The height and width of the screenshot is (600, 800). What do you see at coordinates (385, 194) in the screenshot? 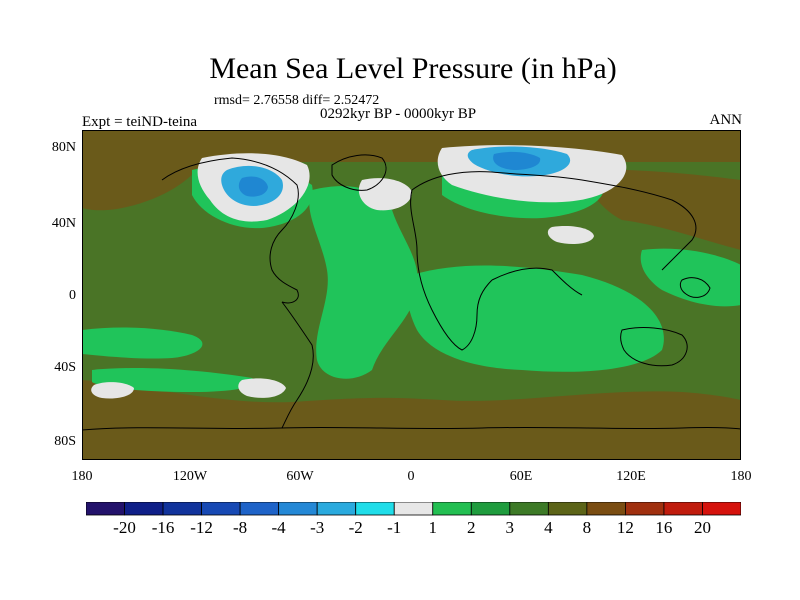
I see `field-near-zero-north-atlantic` at bounding box center [385, 194].